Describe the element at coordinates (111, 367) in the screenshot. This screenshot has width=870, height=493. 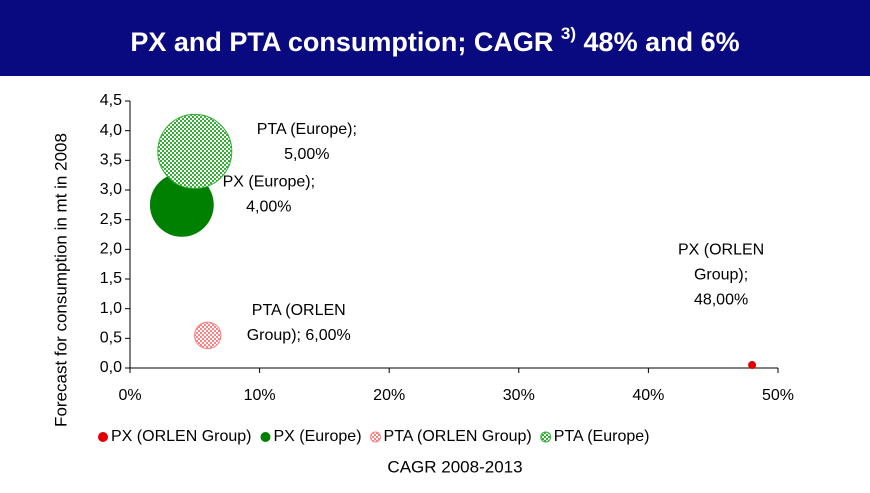
I see `y-tick-label: 0,0` at that location.